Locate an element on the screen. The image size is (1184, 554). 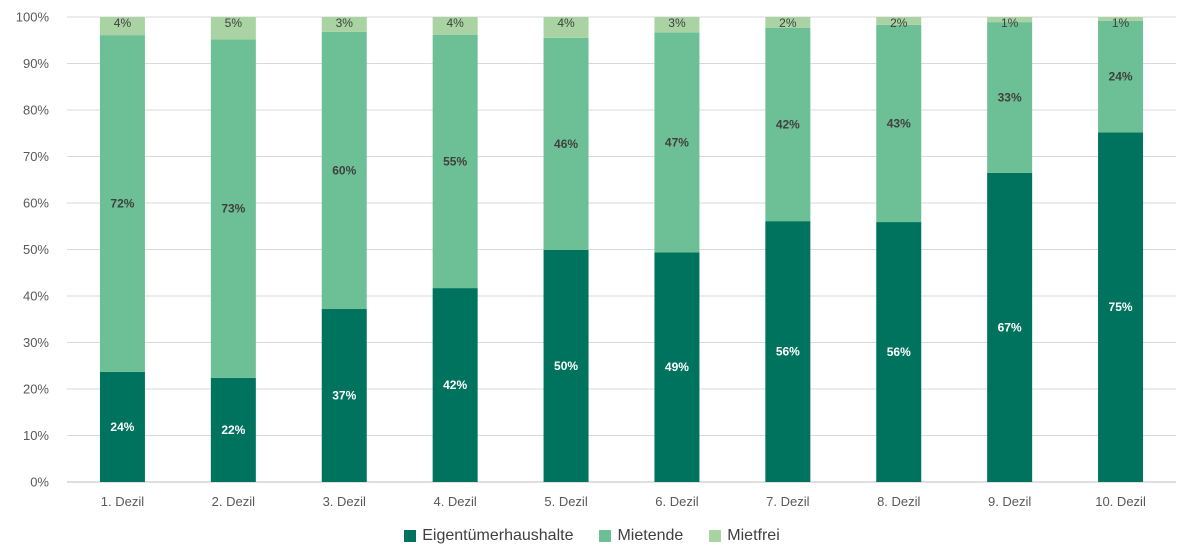
data-label: 50% is located at coordinates (566, 366).